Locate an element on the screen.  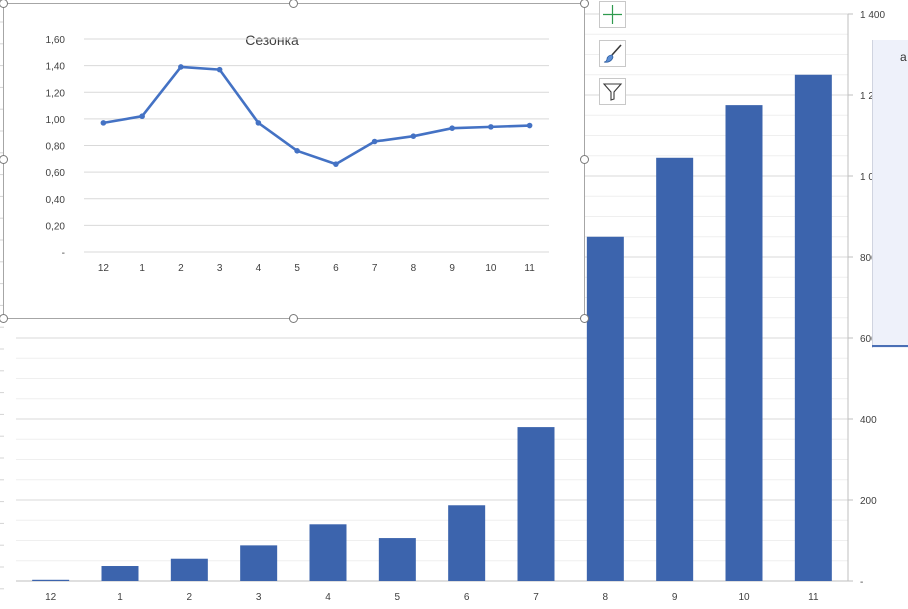
chart-title: Сезонка is located at coordinates (272, 40).